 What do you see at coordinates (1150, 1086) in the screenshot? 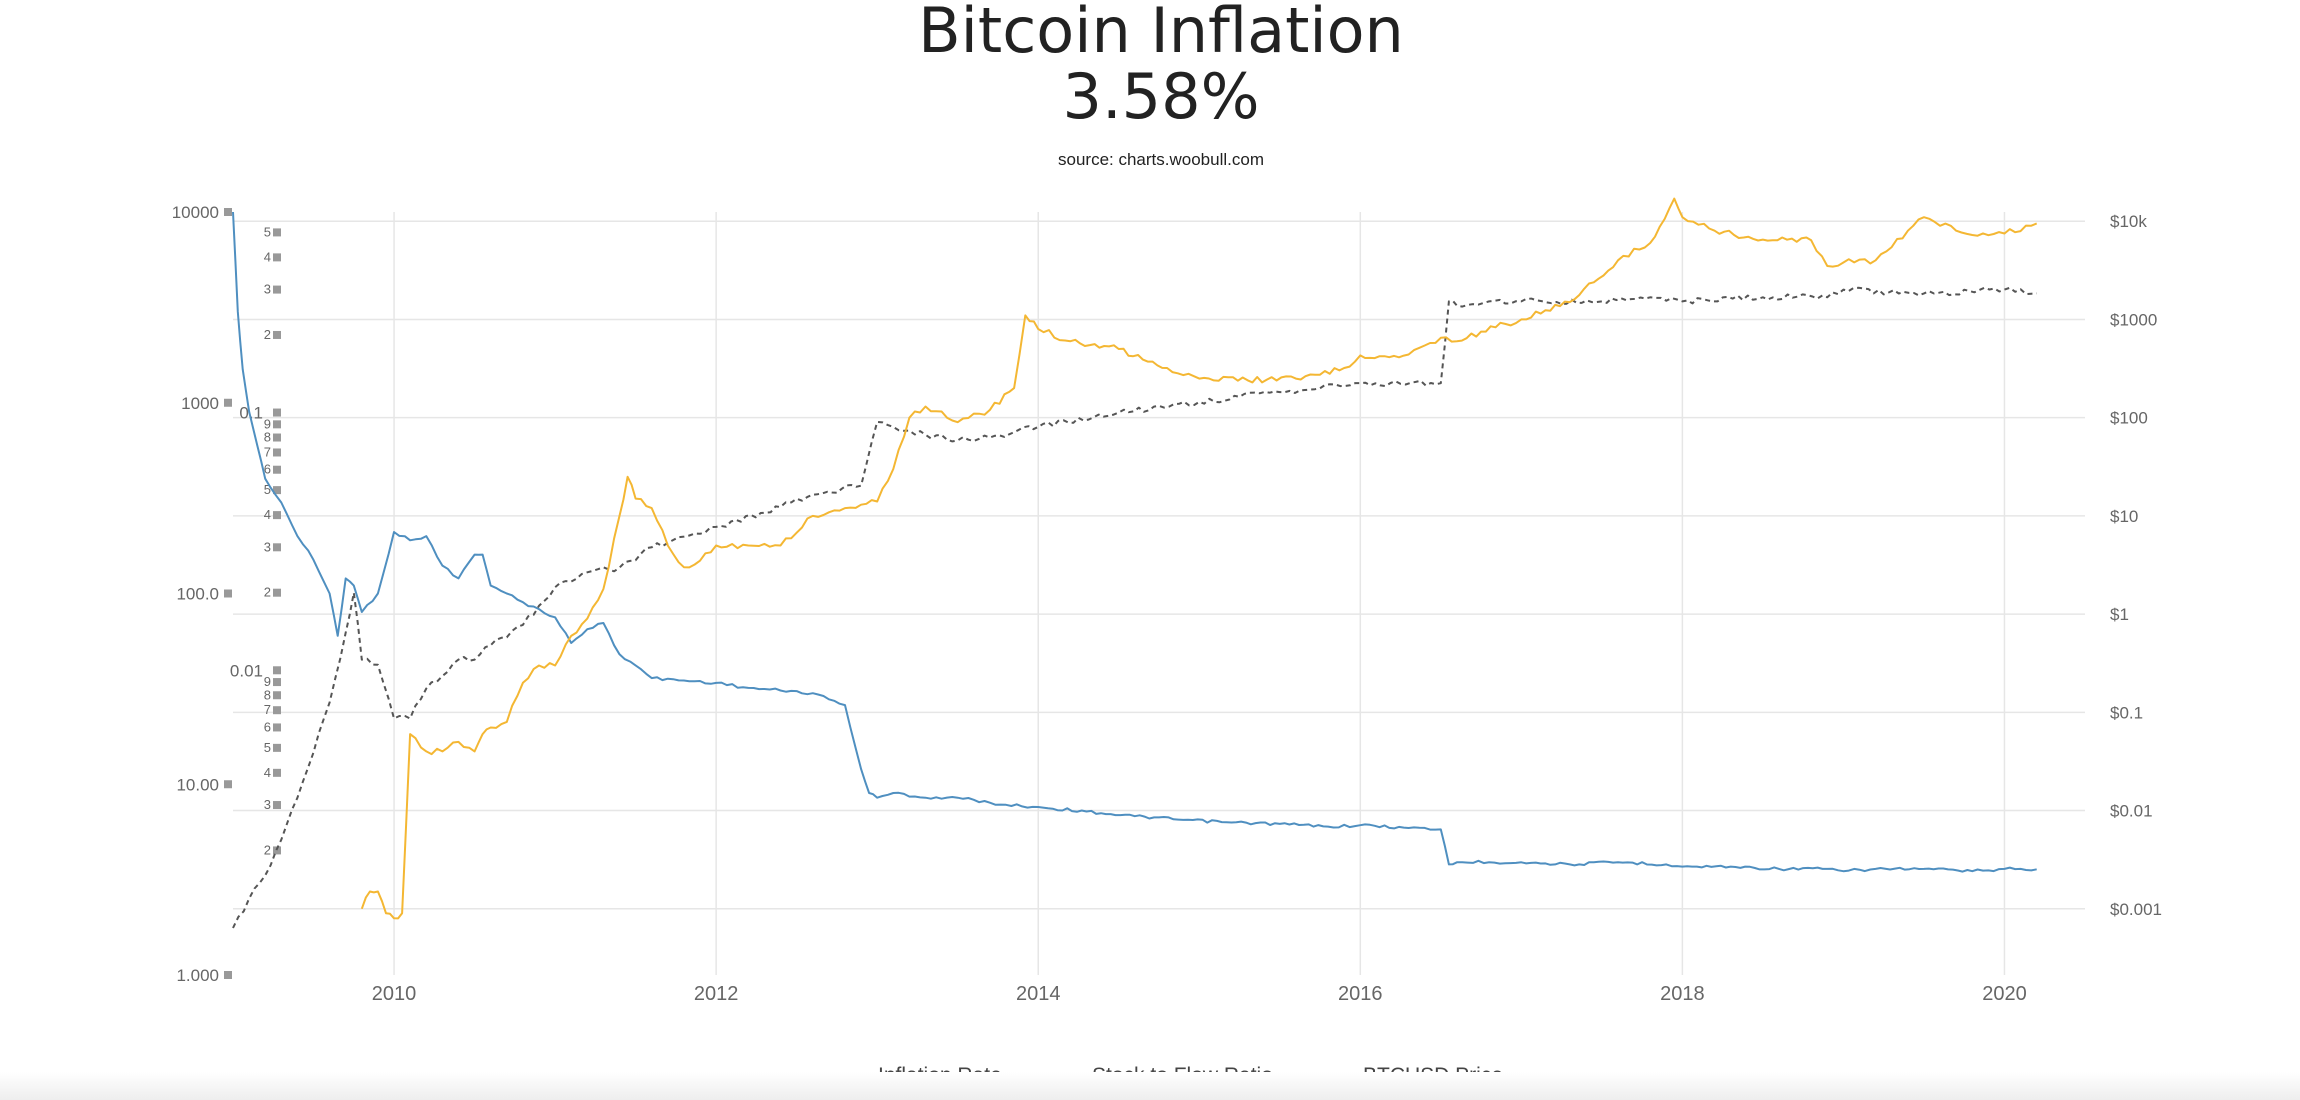
I see `bottom-shade` at bounding box center [1150, 1086].